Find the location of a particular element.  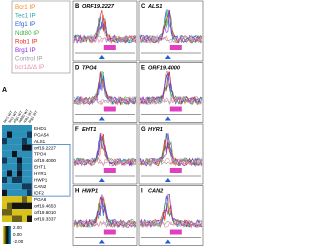

gene-label: orf19.4000 is located at coordinates (45, 160).